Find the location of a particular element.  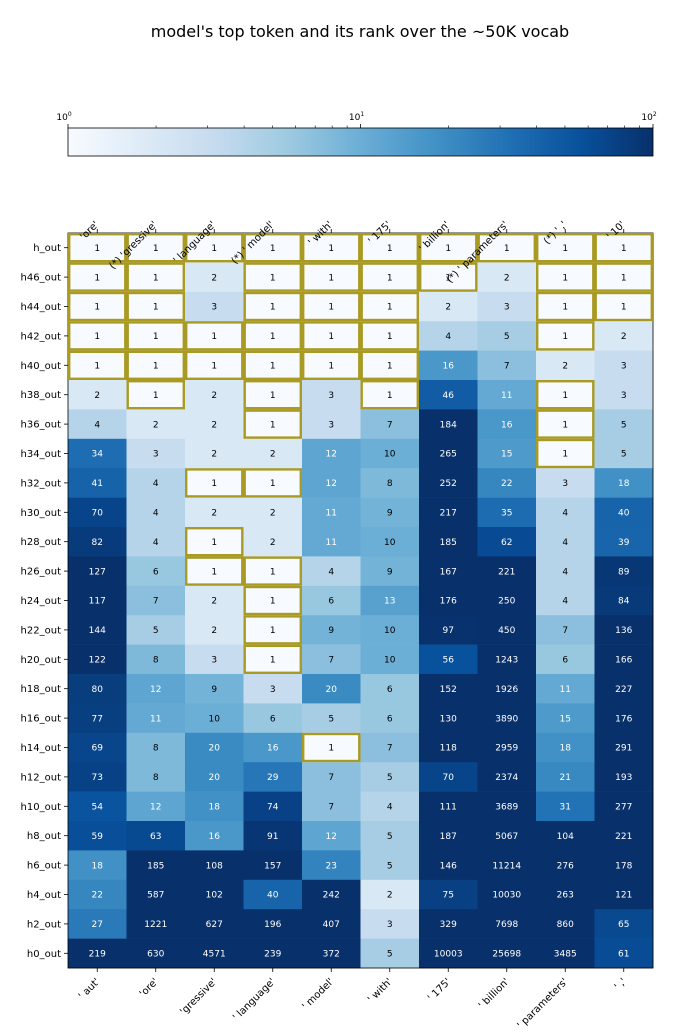

cell-value-label: 178 is located at coordinates (623, 866).